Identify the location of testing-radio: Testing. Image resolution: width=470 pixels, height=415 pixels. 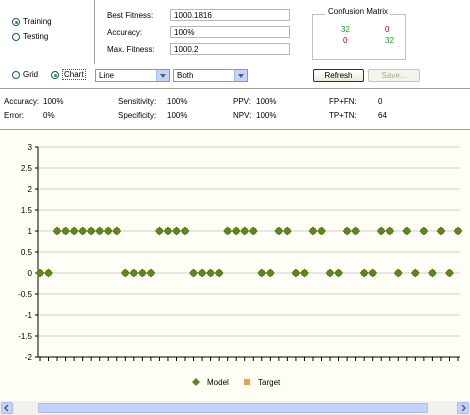
(30, 36).